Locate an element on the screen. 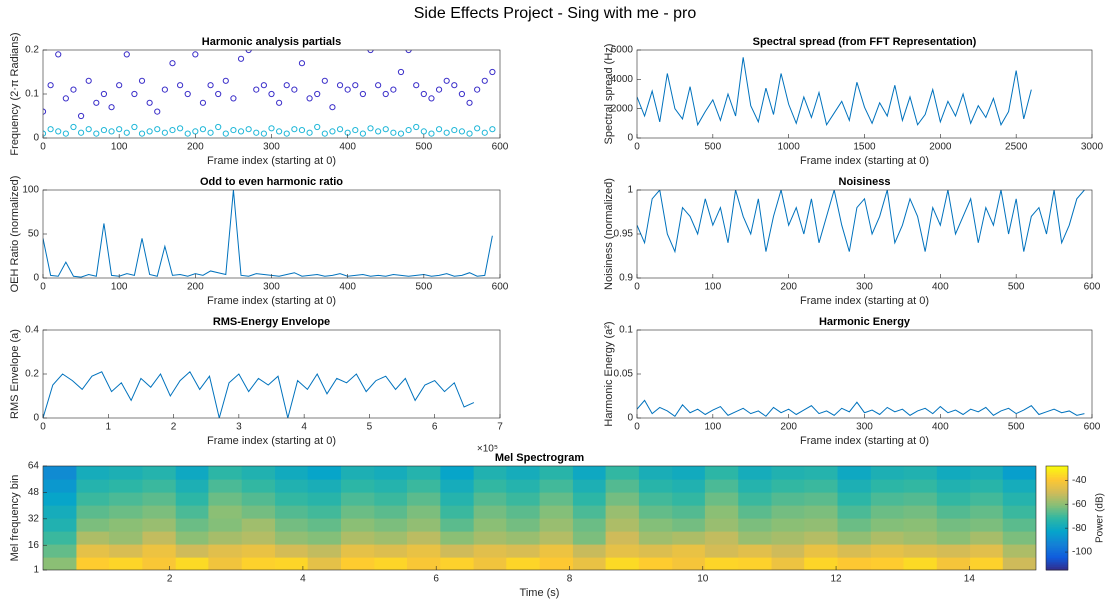  colorbar-frame is located at coordinates (1057, 518).